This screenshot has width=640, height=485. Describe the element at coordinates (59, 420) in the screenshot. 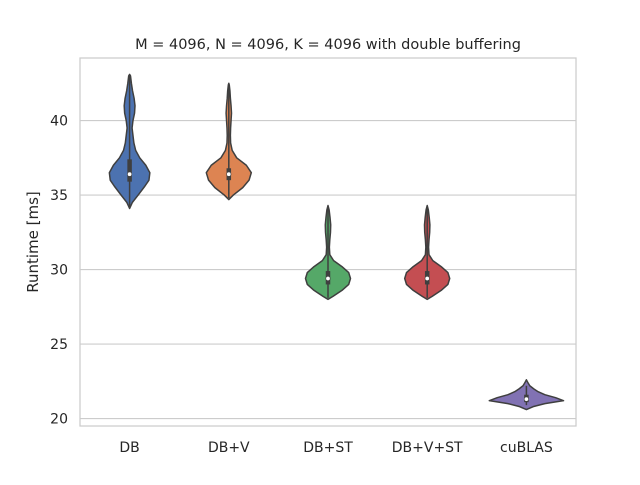

I see `y-tick-label: 20` at that location.